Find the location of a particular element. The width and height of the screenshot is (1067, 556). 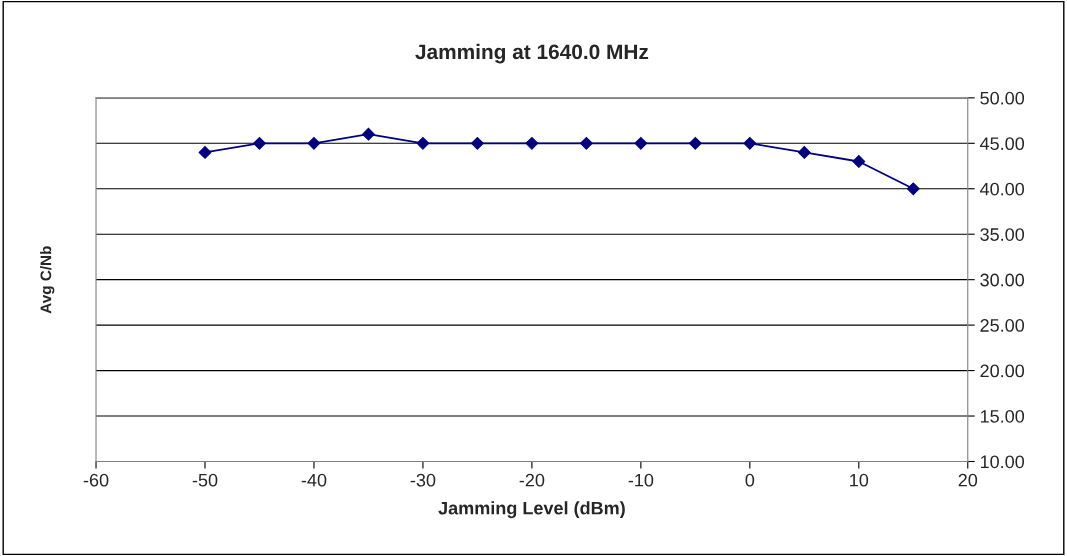

x-axis-title: Jamming Level (dBm) is located at coordinates (531, 510).